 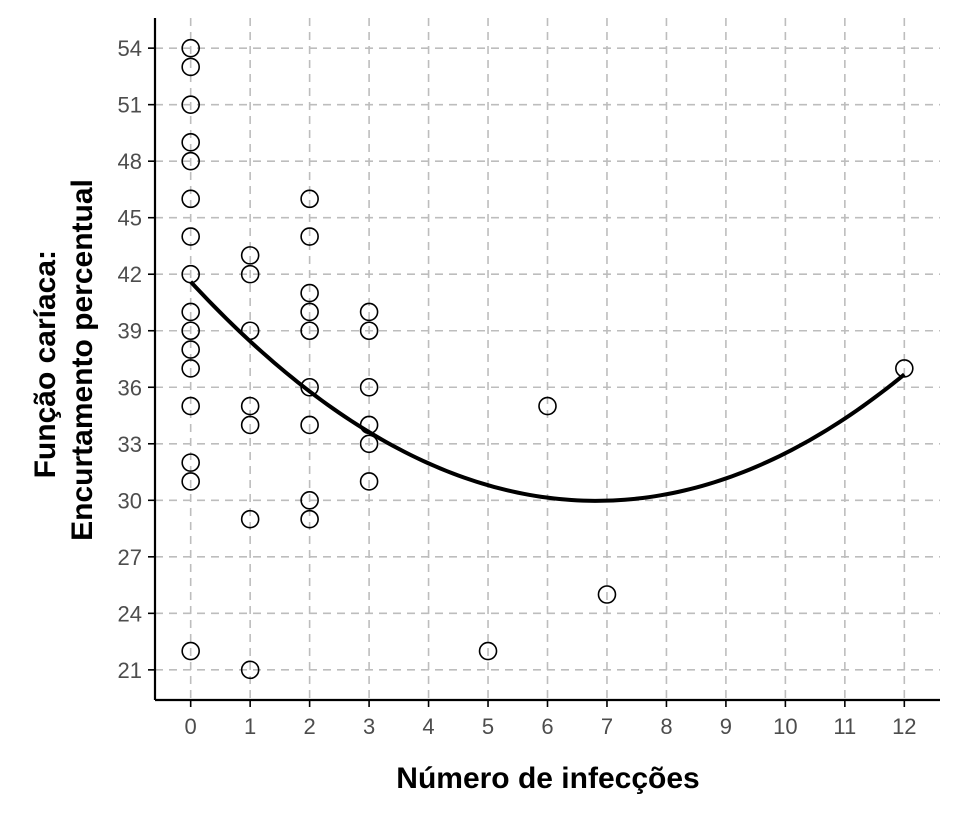 What do you see at coordinates (369, 726) in the screenshot?
I see `x-tick-label: 3` at bounding box center [369, 726].